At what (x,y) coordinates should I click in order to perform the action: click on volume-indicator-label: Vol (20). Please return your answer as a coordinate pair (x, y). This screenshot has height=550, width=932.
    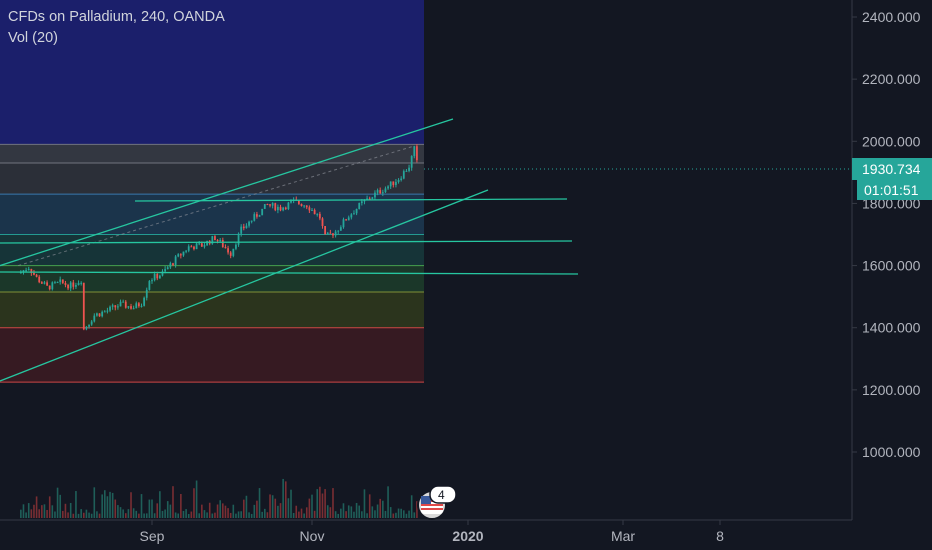
    Looking at the image, I should click on (33, 38).